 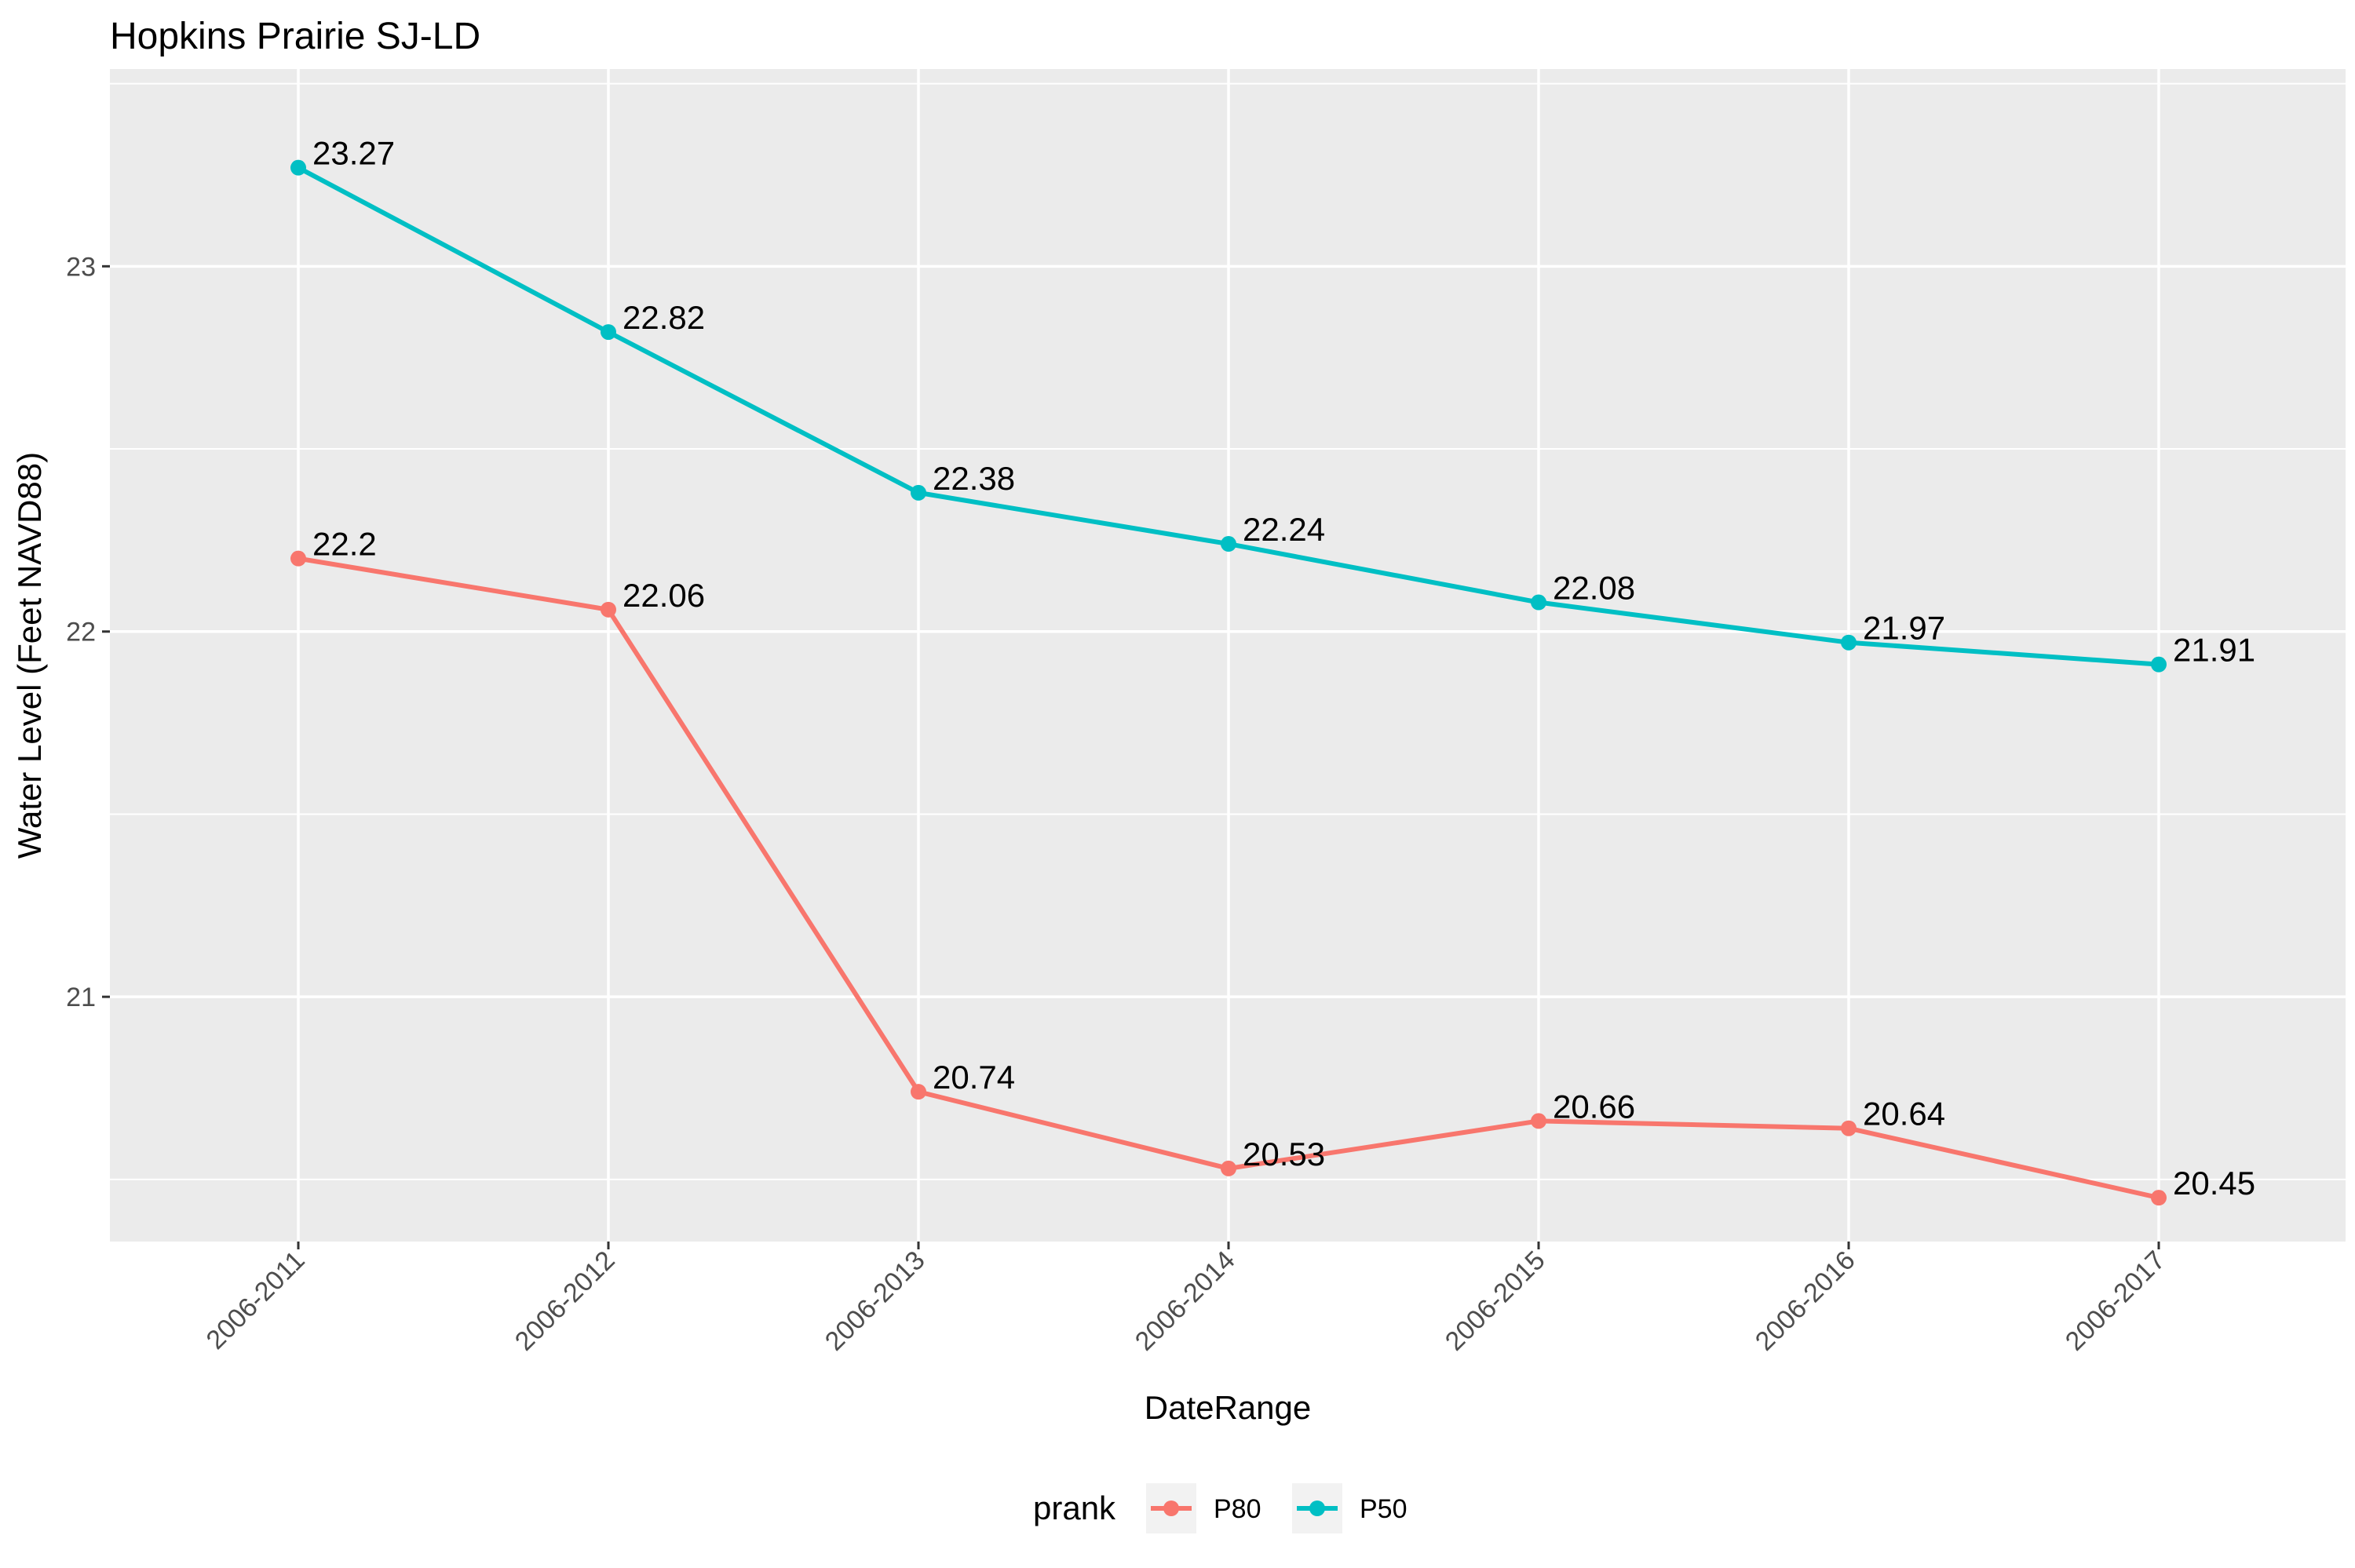 What do you see at coordinates (2214, 1183) in the screenshot?
I see `data-label-p80: 20.45` at bounding box center [2214, 1183].